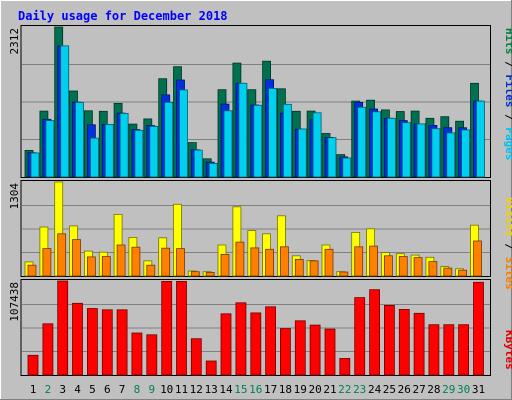 This screenshot has height=400, width=512. Describe the element at coordinates (33, 389) in the screenshot. I see `x-tick-label: 1` at that location.